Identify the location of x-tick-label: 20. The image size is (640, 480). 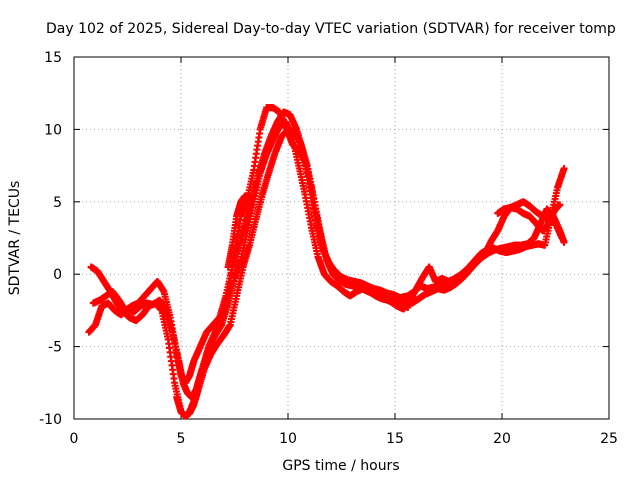
(502, 439).